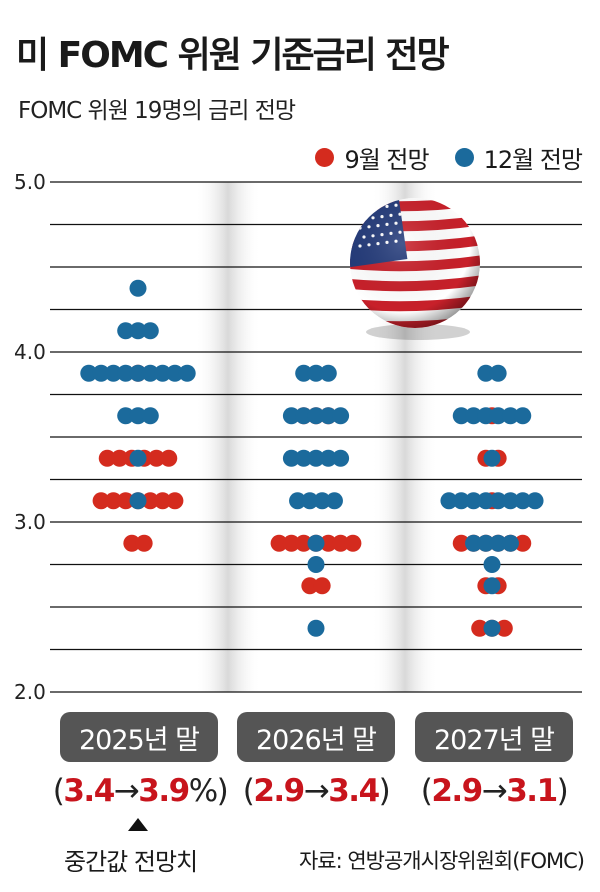 The width and height of the screenshot is (600, 892). Describe the element at coordinates (138, 824) in the screenshot. I see `median-triangle-icon` at that location.